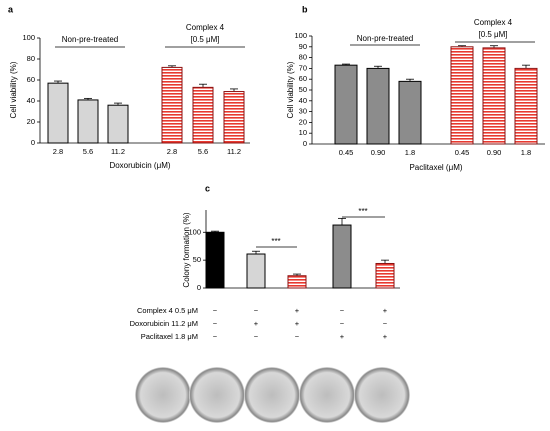  What do you see at coordinates (303, 132) in the screenshot?
I see `y-tick-label: 10` at bounding box center [303, 132].